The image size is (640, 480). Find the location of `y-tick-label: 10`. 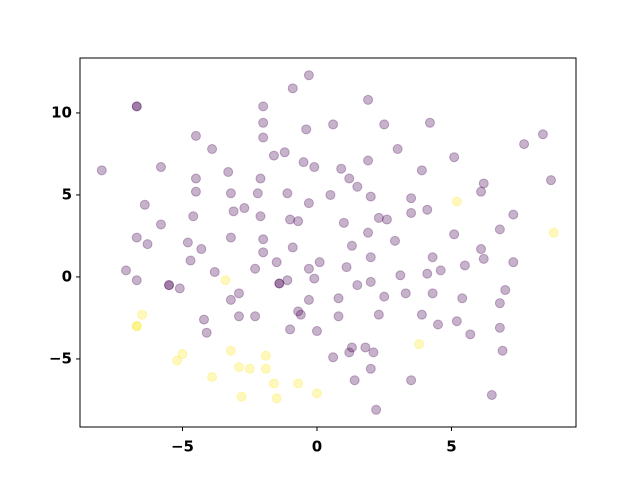

y-tick-label: 10 is located at coordinates (61, 112).